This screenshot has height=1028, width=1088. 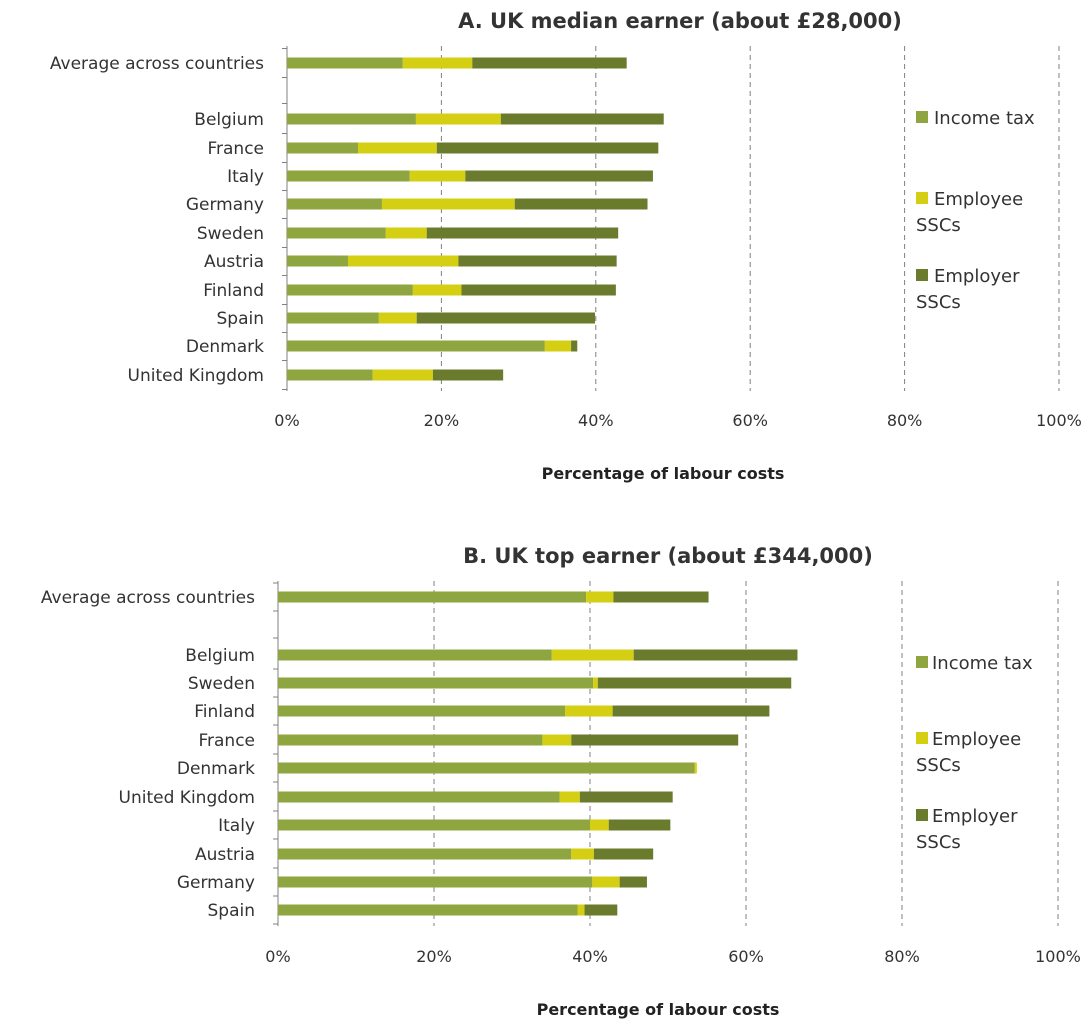 What do you see at coordinates (633, 882) in the screenshot?
I see `bar-employer-sscs-germany` at bounding box center [633, 882].